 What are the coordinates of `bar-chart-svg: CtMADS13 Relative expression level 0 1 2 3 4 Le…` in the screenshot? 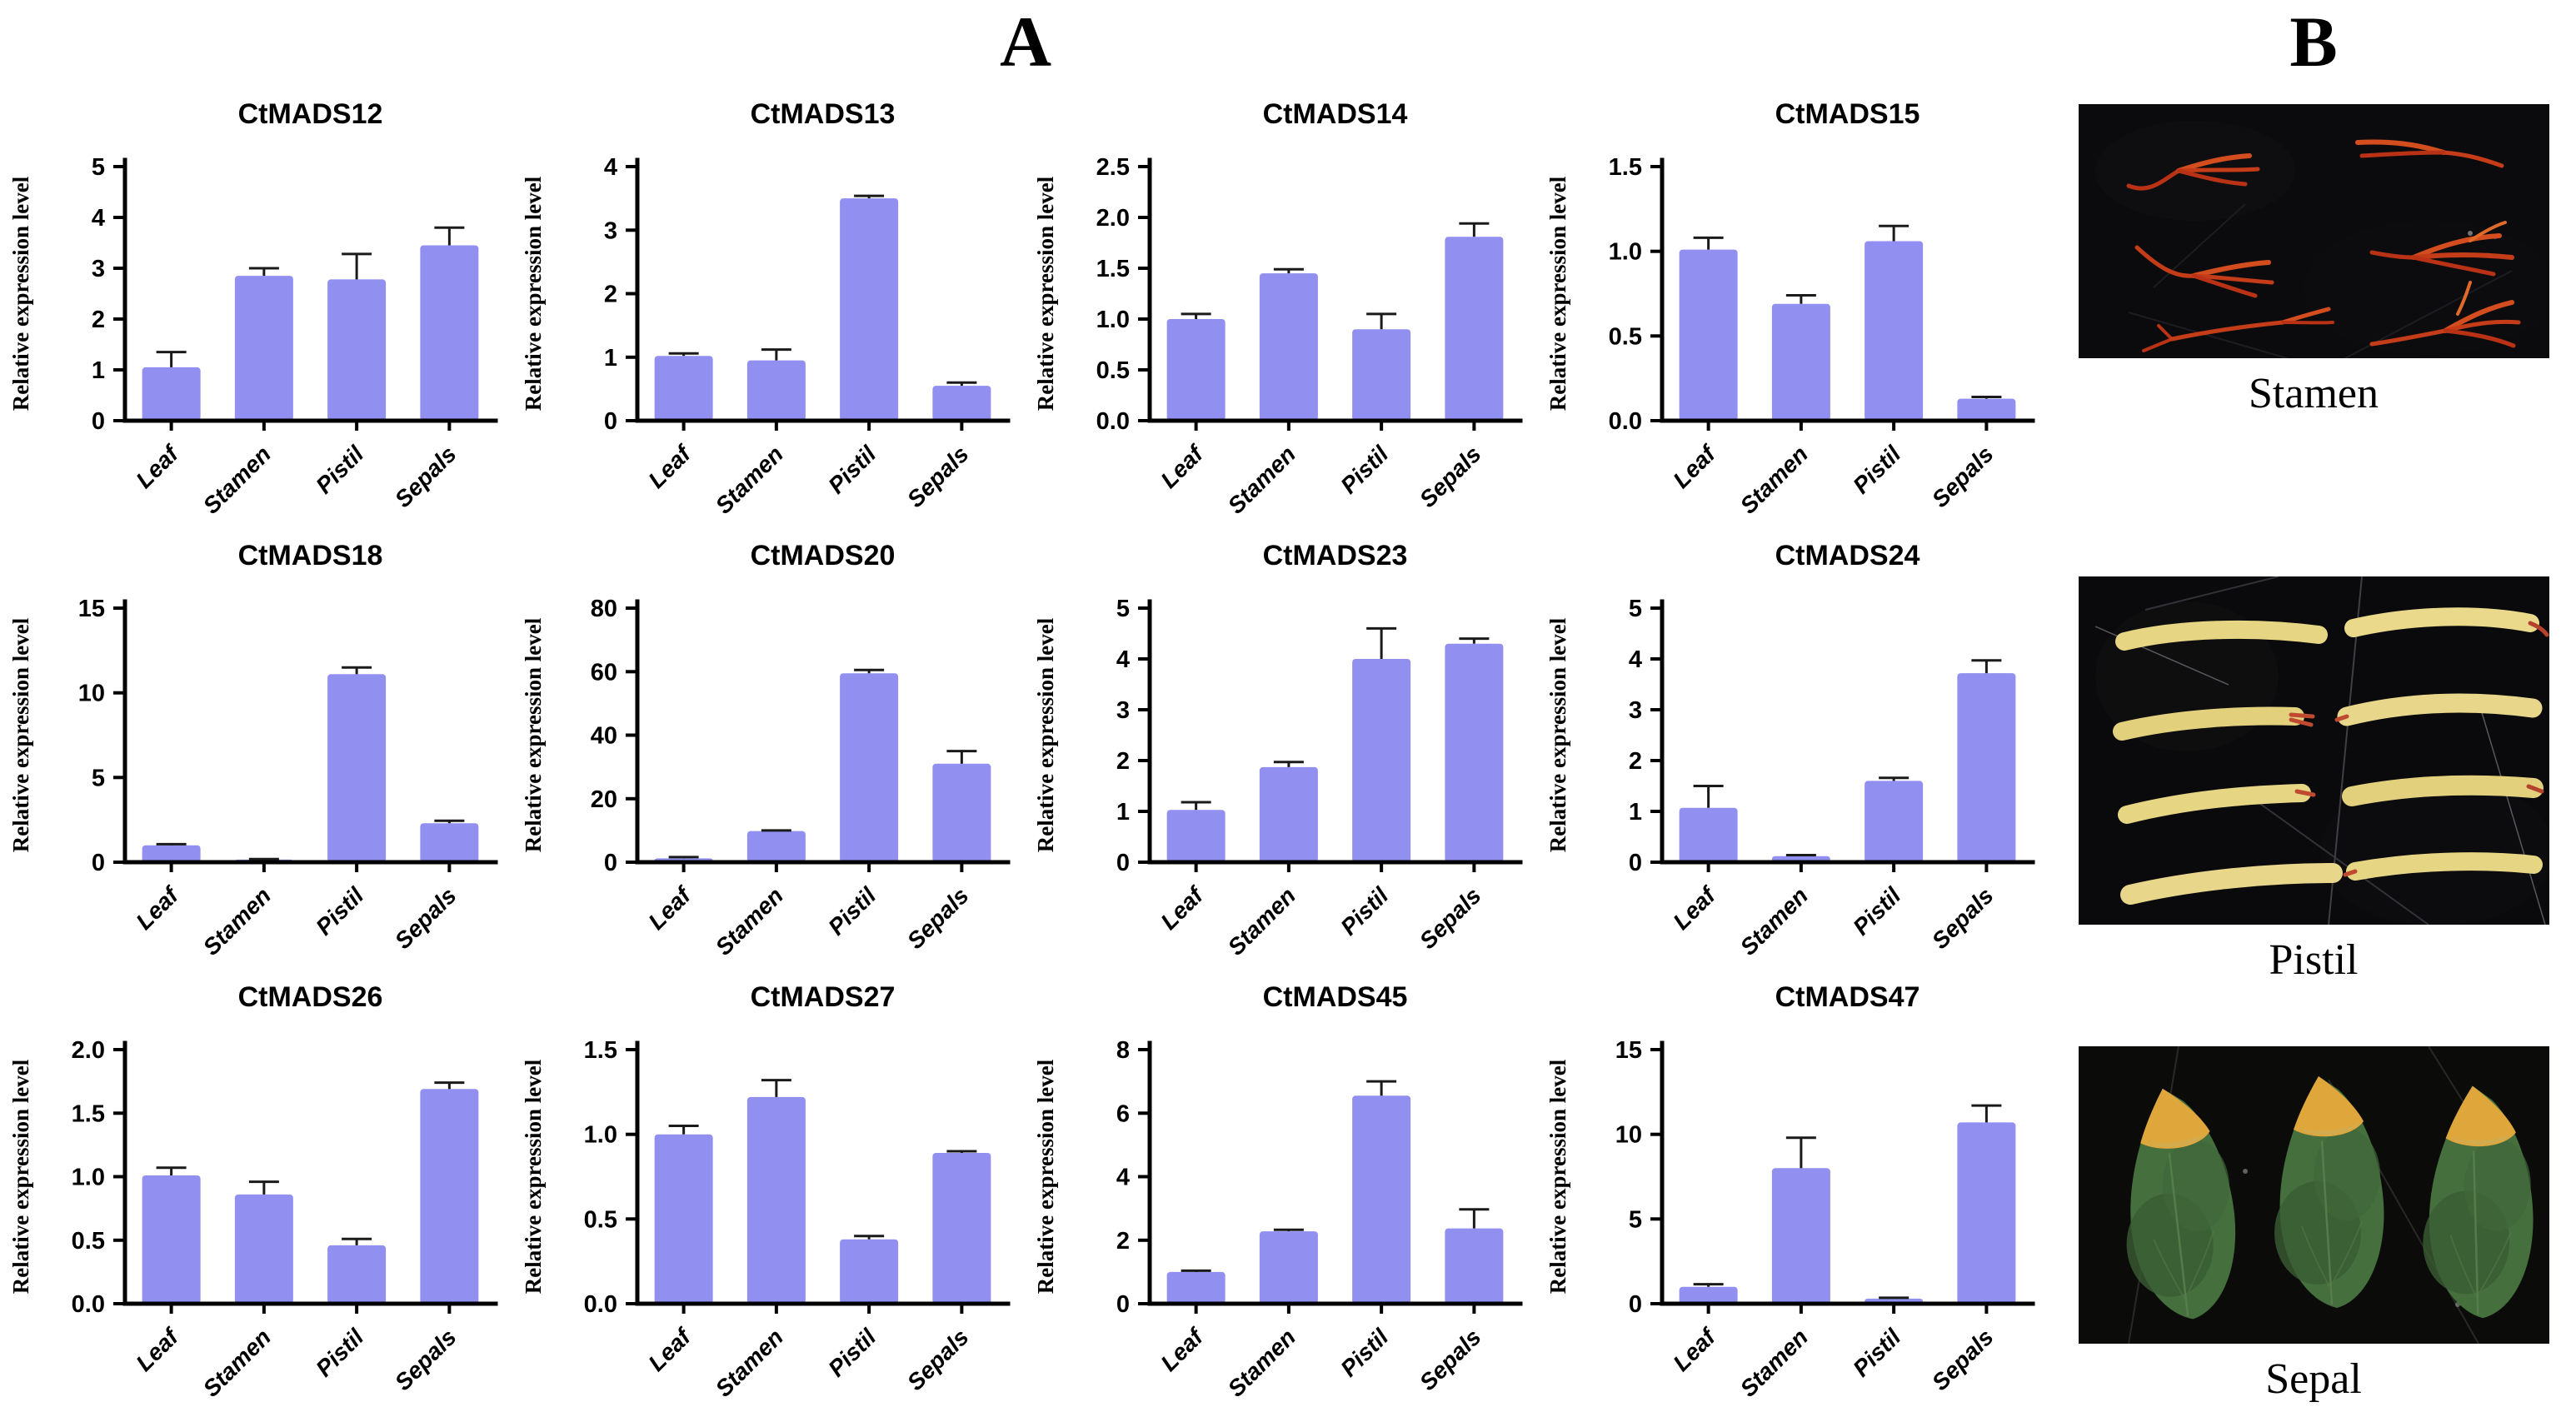 It's located at (766, 309).